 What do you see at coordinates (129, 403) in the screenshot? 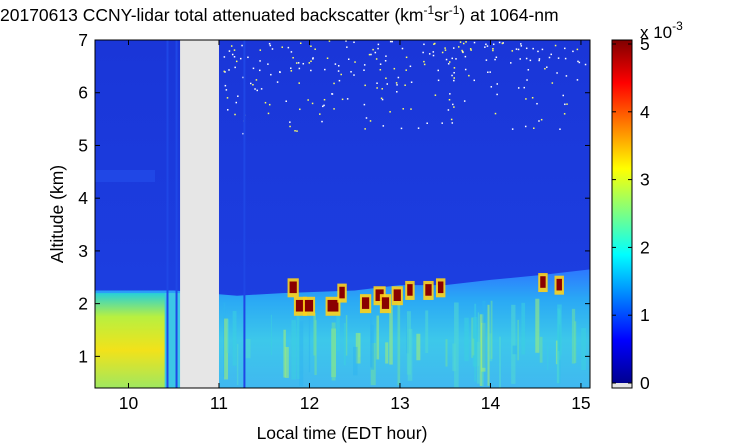
I see `x-tick-label: 10` at bounding box center [129, 403].